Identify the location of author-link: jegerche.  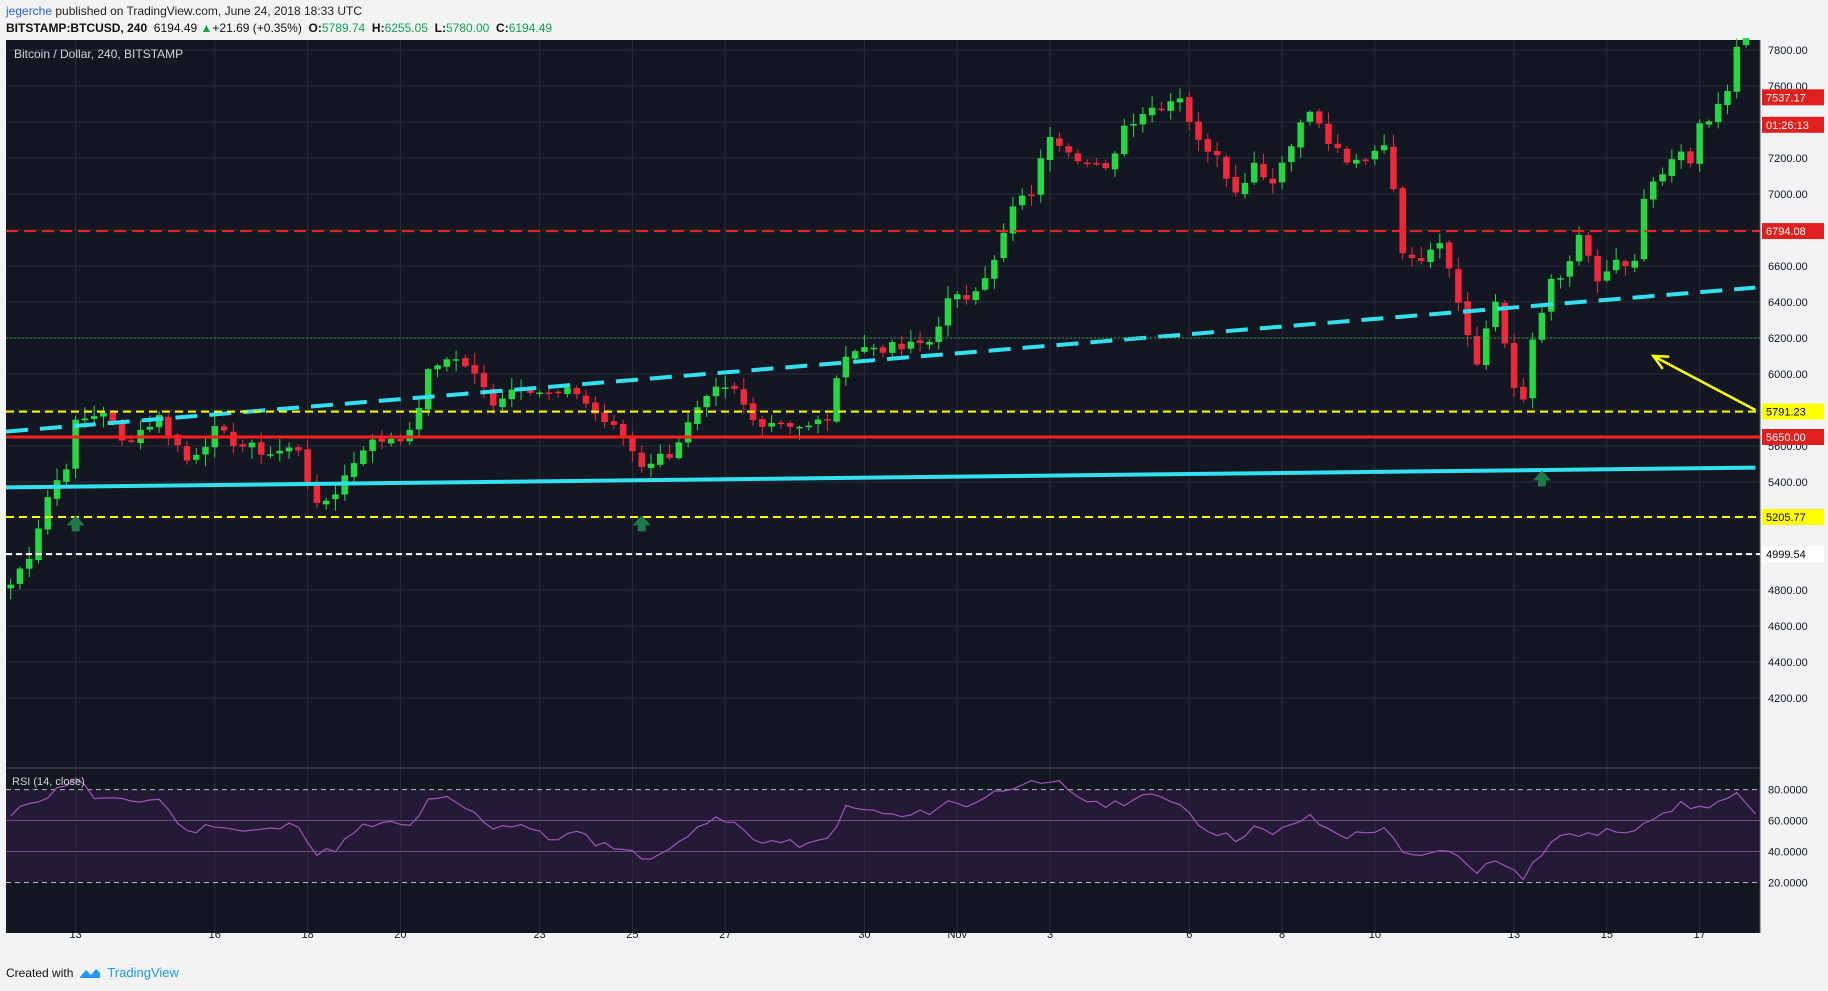
(29, 11).